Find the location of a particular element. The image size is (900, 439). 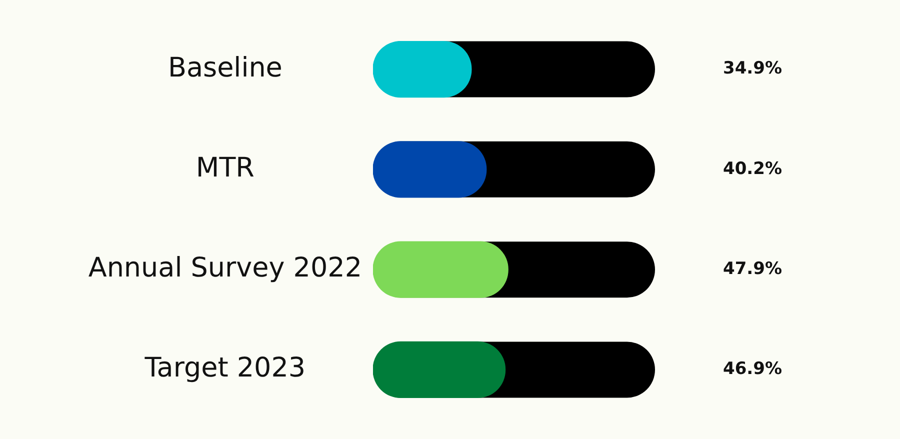

y-tick-label: MTR is located at coordinates (225, 168).